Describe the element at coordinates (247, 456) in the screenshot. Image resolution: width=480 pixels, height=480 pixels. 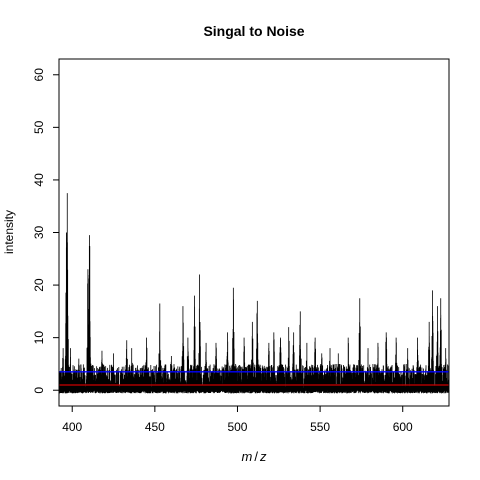
I see `x-axis-label-m: m` at that location.